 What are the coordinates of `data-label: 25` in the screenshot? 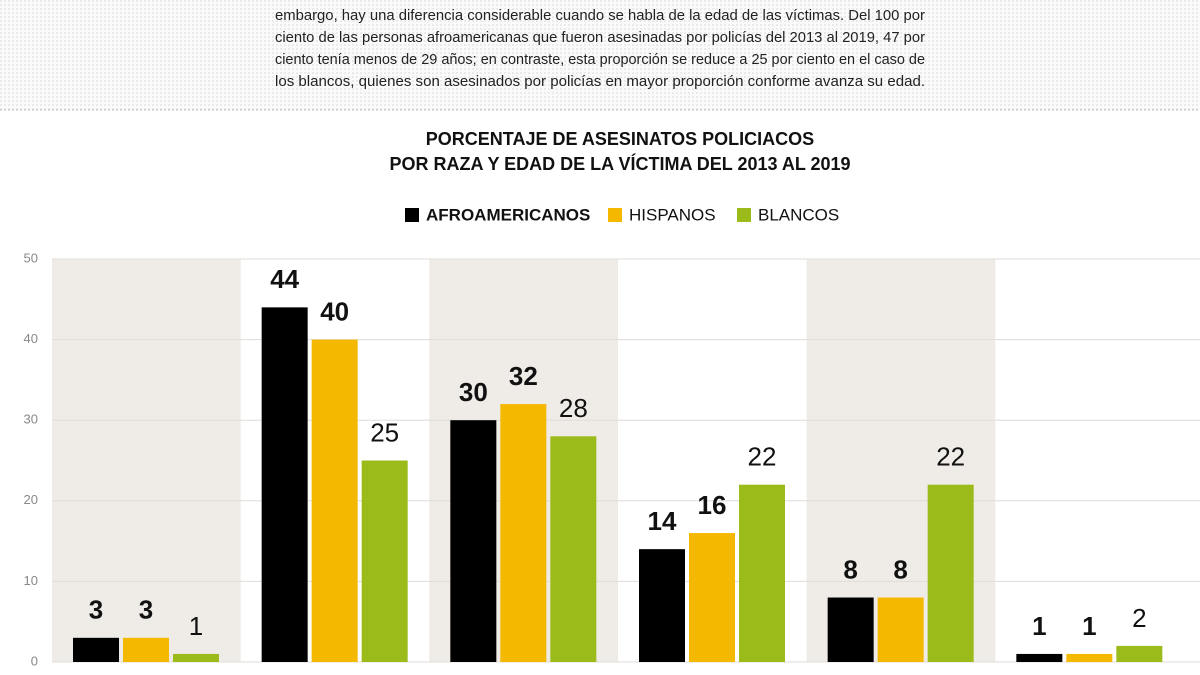 It's located at (384, 432).